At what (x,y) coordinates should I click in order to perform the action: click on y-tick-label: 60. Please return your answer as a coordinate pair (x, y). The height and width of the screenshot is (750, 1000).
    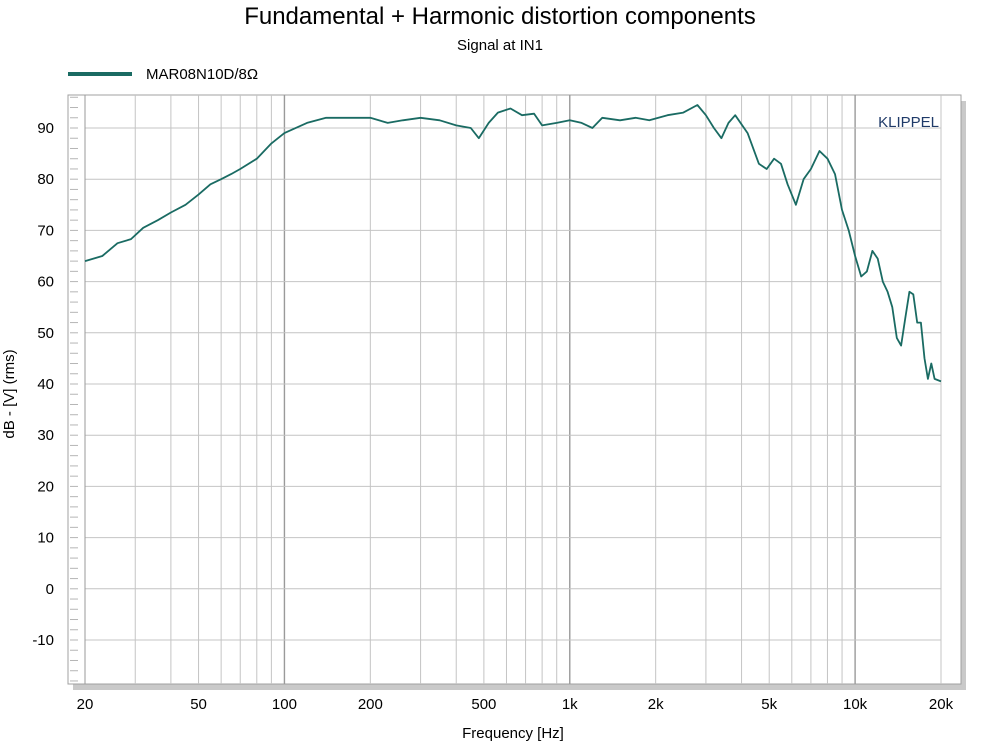
    Looking at the image, I should click on (45, 282).